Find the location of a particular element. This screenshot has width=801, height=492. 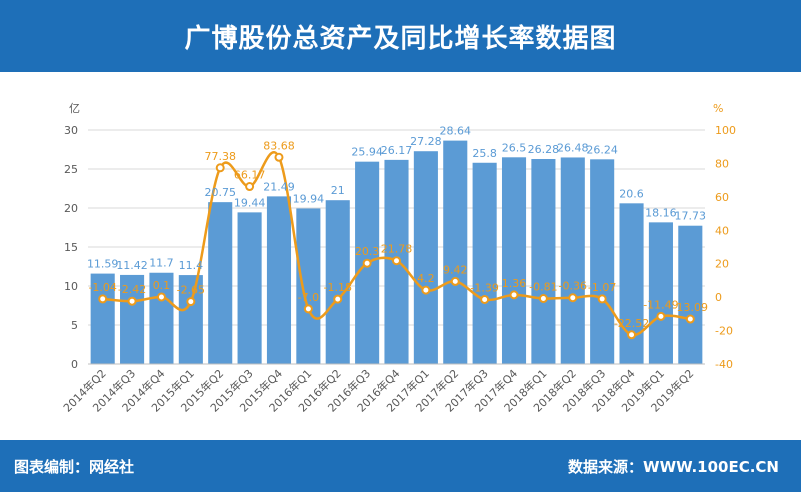

bar-value-label: 26.28 is located at coordinates (544, 149).